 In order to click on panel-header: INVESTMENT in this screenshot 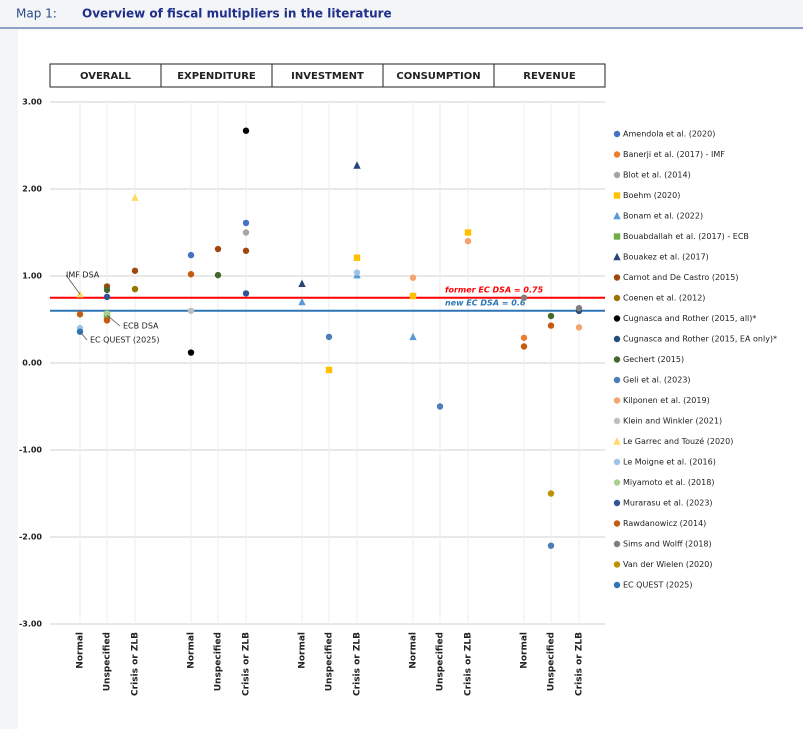, I will do `click(327, 76)`.